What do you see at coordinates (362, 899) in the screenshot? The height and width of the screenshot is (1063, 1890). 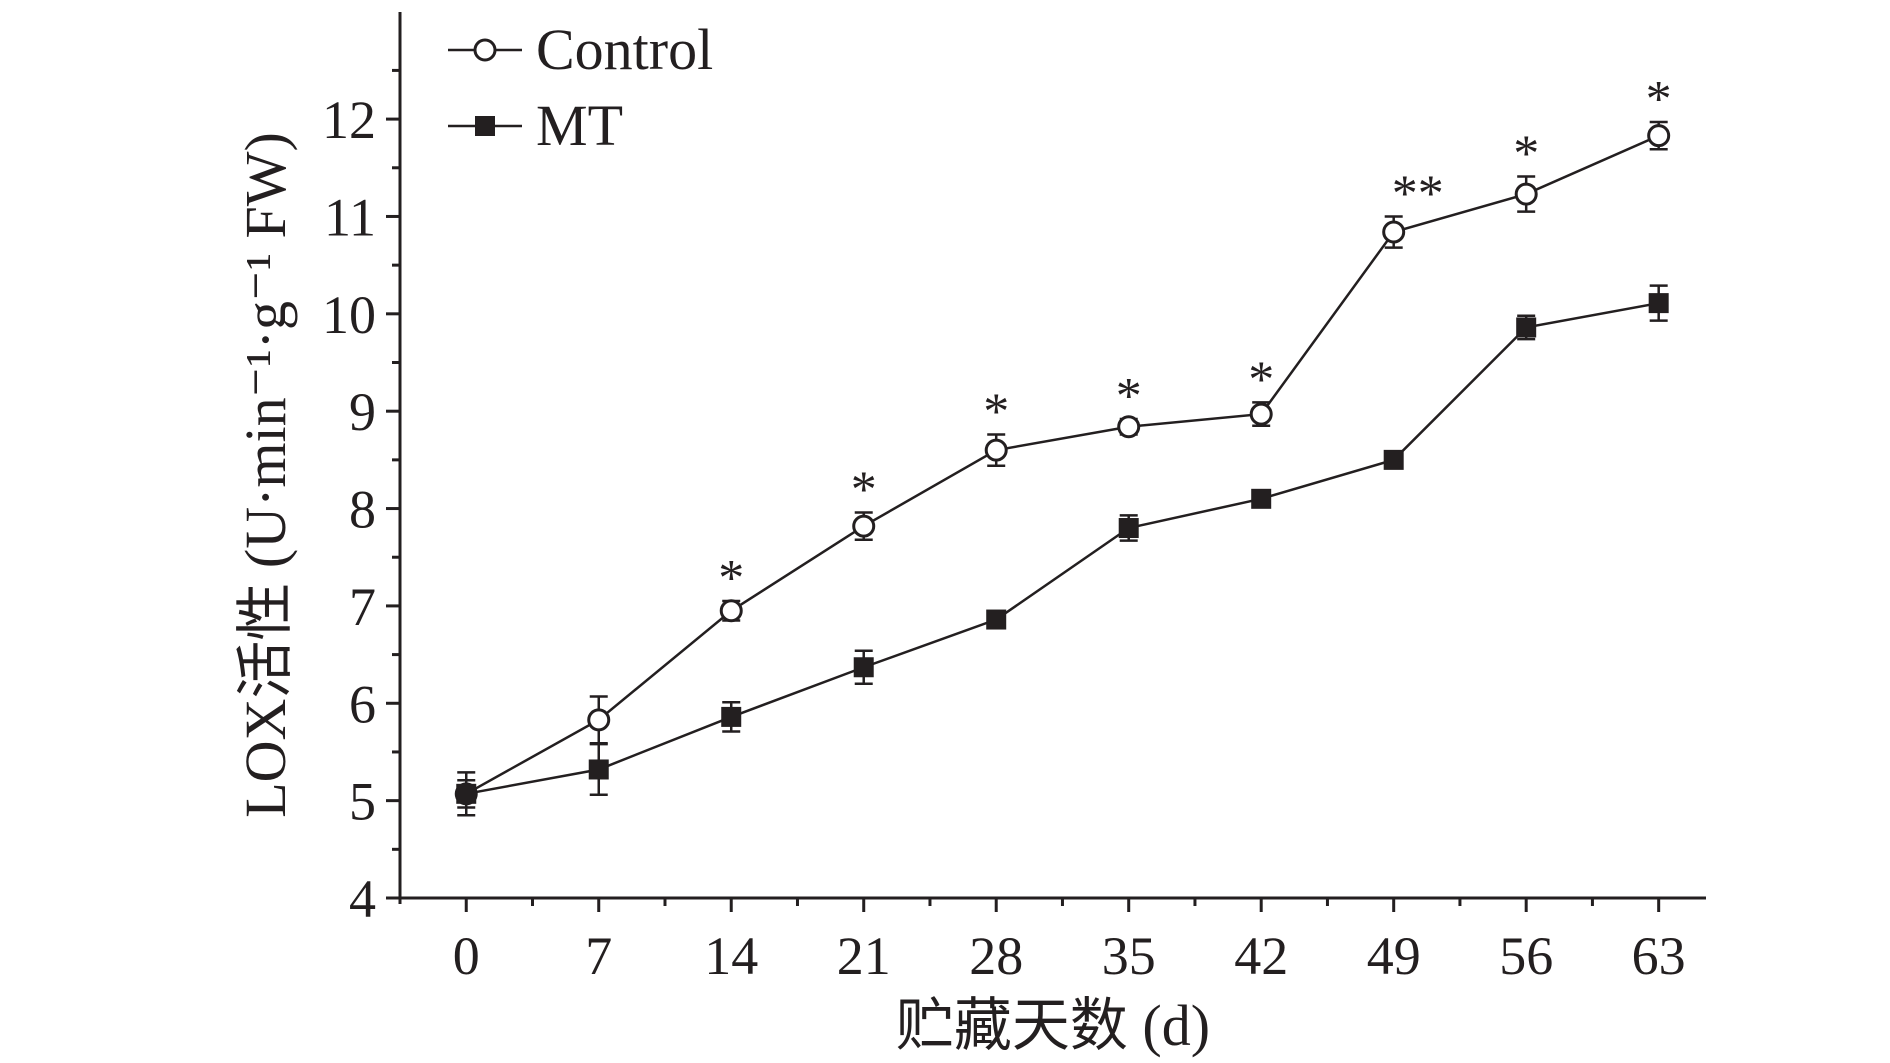 I see `y-tick-label: 4` at bounding box center [362, 899].